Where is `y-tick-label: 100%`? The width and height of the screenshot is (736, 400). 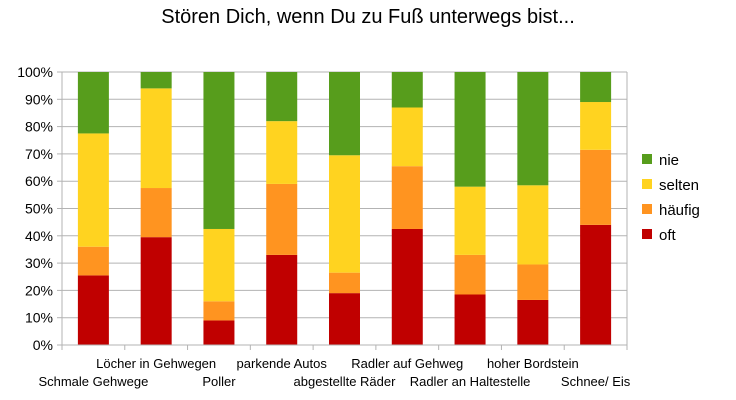 y-tick-label: 100% is located at coordinates (35, 72).